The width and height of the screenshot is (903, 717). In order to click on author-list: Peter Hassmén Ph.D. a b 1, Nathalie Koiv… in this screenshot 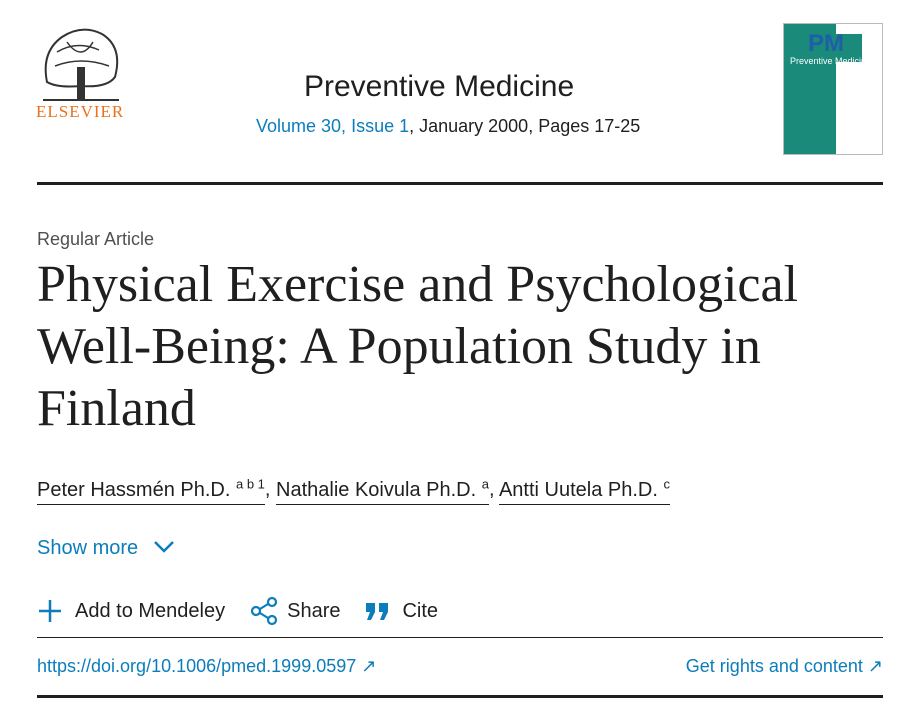, I will do `click(353, 490)`.